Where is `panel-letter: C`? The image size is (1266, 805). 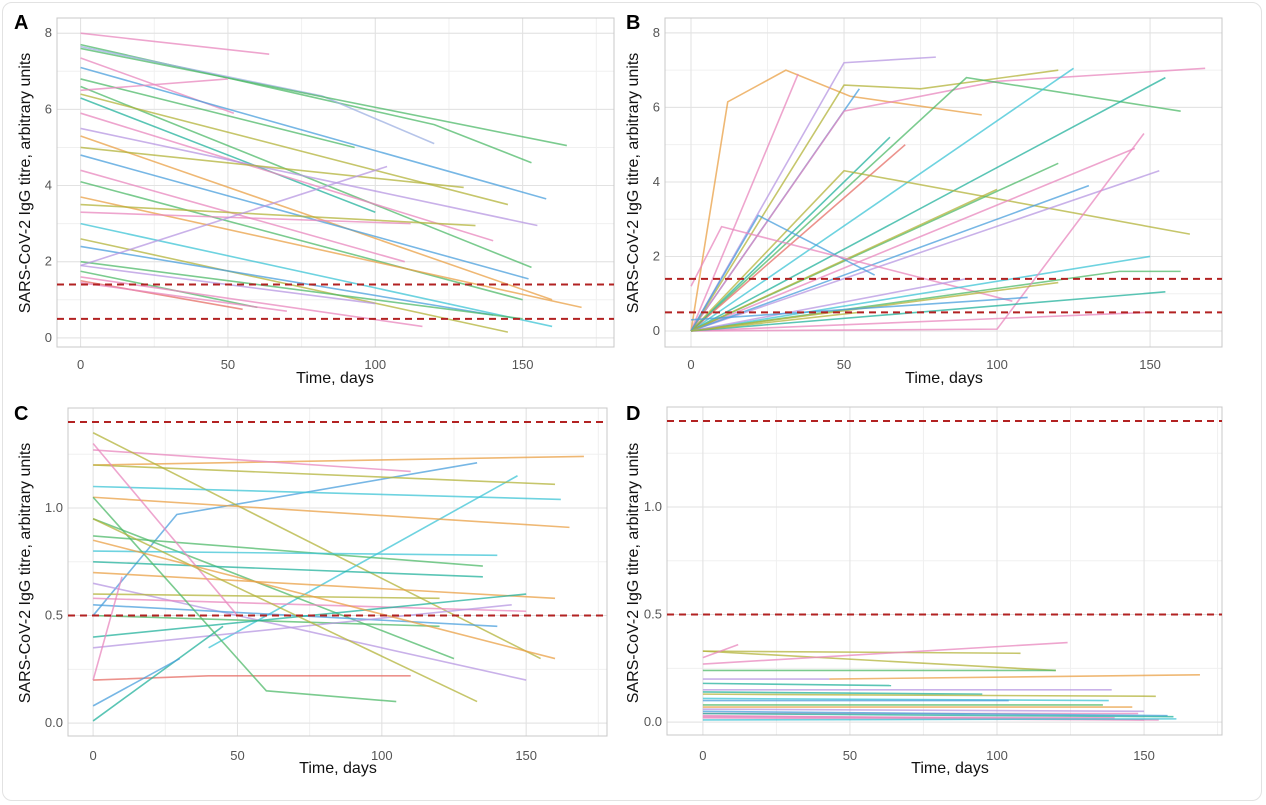
panel-letter: C is located at coordinates (21, 414).